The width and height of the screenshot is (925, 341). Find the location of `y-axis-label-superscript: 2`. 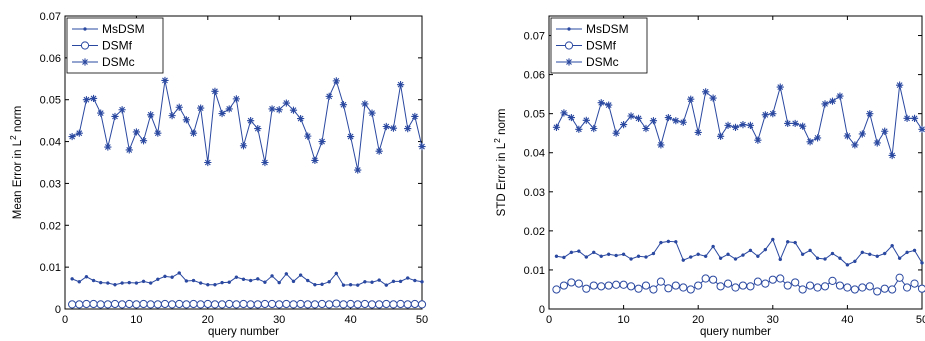

y-axis-label-superscript: 2 is located at coordinates (13, 137).